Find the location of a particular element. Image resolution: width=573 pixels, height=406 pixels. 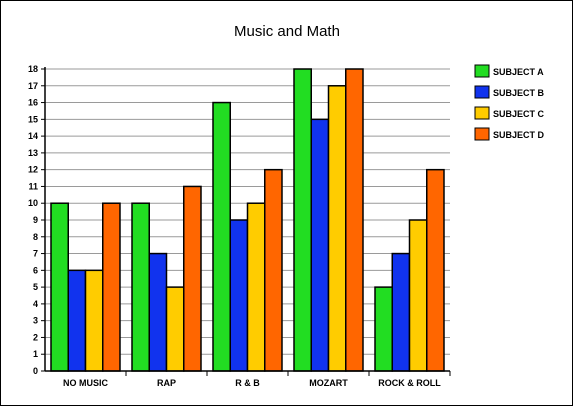

y-tick-label: 12 is located at coordinates (33, 170).